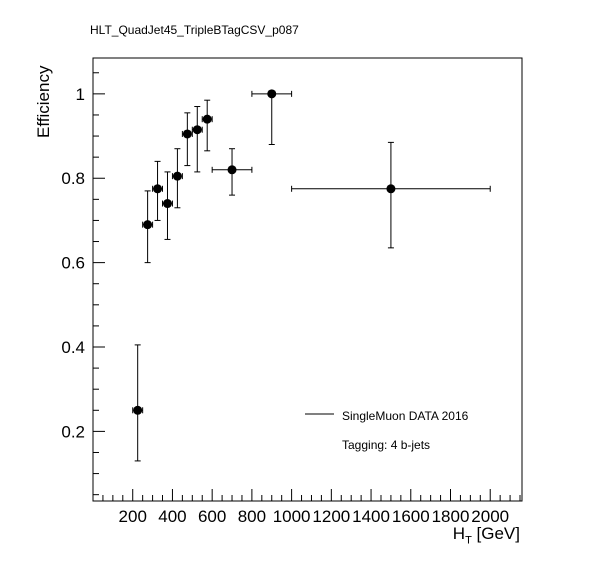 The image size is (596, 572). Describe the element at coordinates (73, 347) in the screenshot. I see `y-tick-label: 0.4` at that location.